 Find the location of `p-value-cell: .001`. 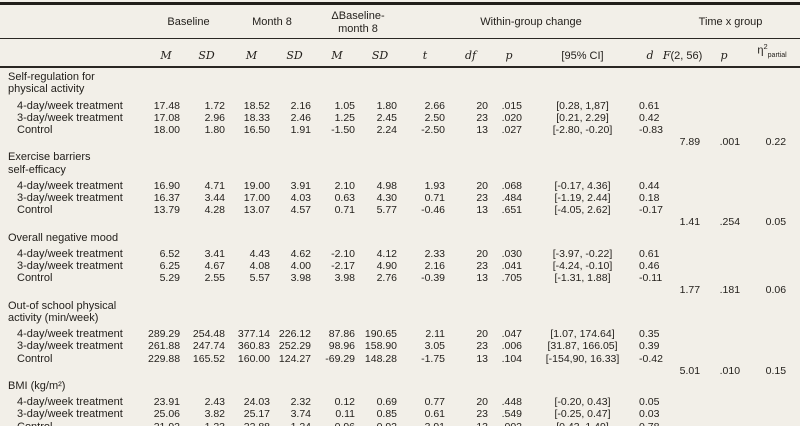

p-value-cell: .001 is located at coordinates (730, 142).